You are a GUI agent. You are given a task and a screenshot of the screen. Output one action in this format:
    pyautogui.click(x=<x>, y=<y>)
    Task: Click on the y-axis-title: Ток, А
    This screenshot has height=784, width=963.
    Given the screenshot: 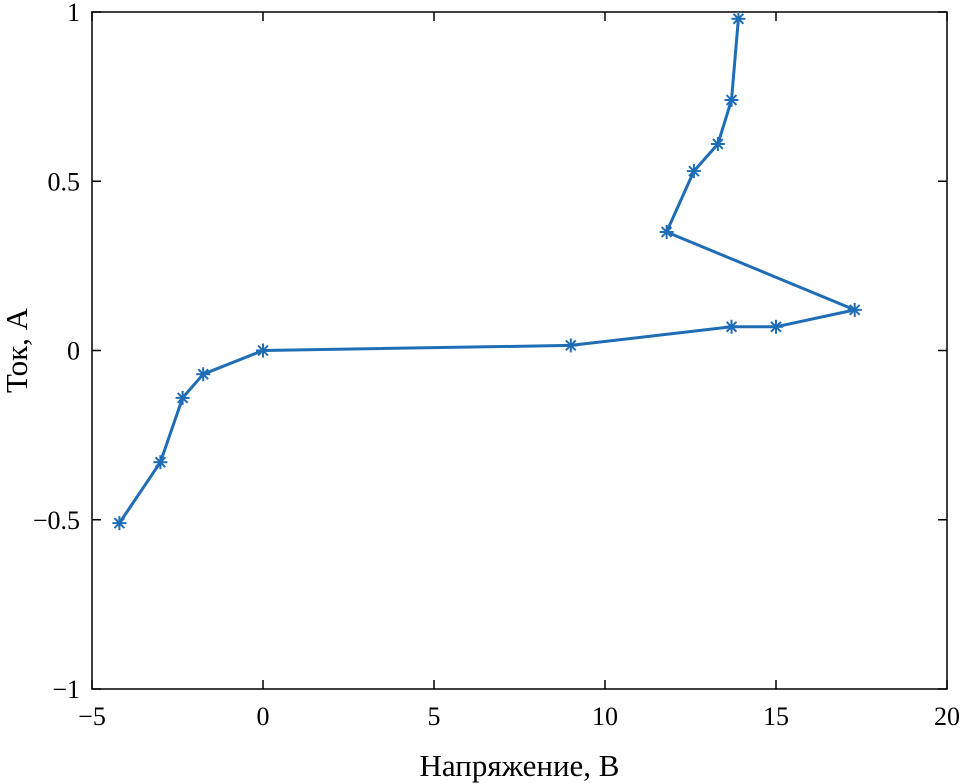 What is the action you would take?
    pyautogui.click(x=17, y=350)
    